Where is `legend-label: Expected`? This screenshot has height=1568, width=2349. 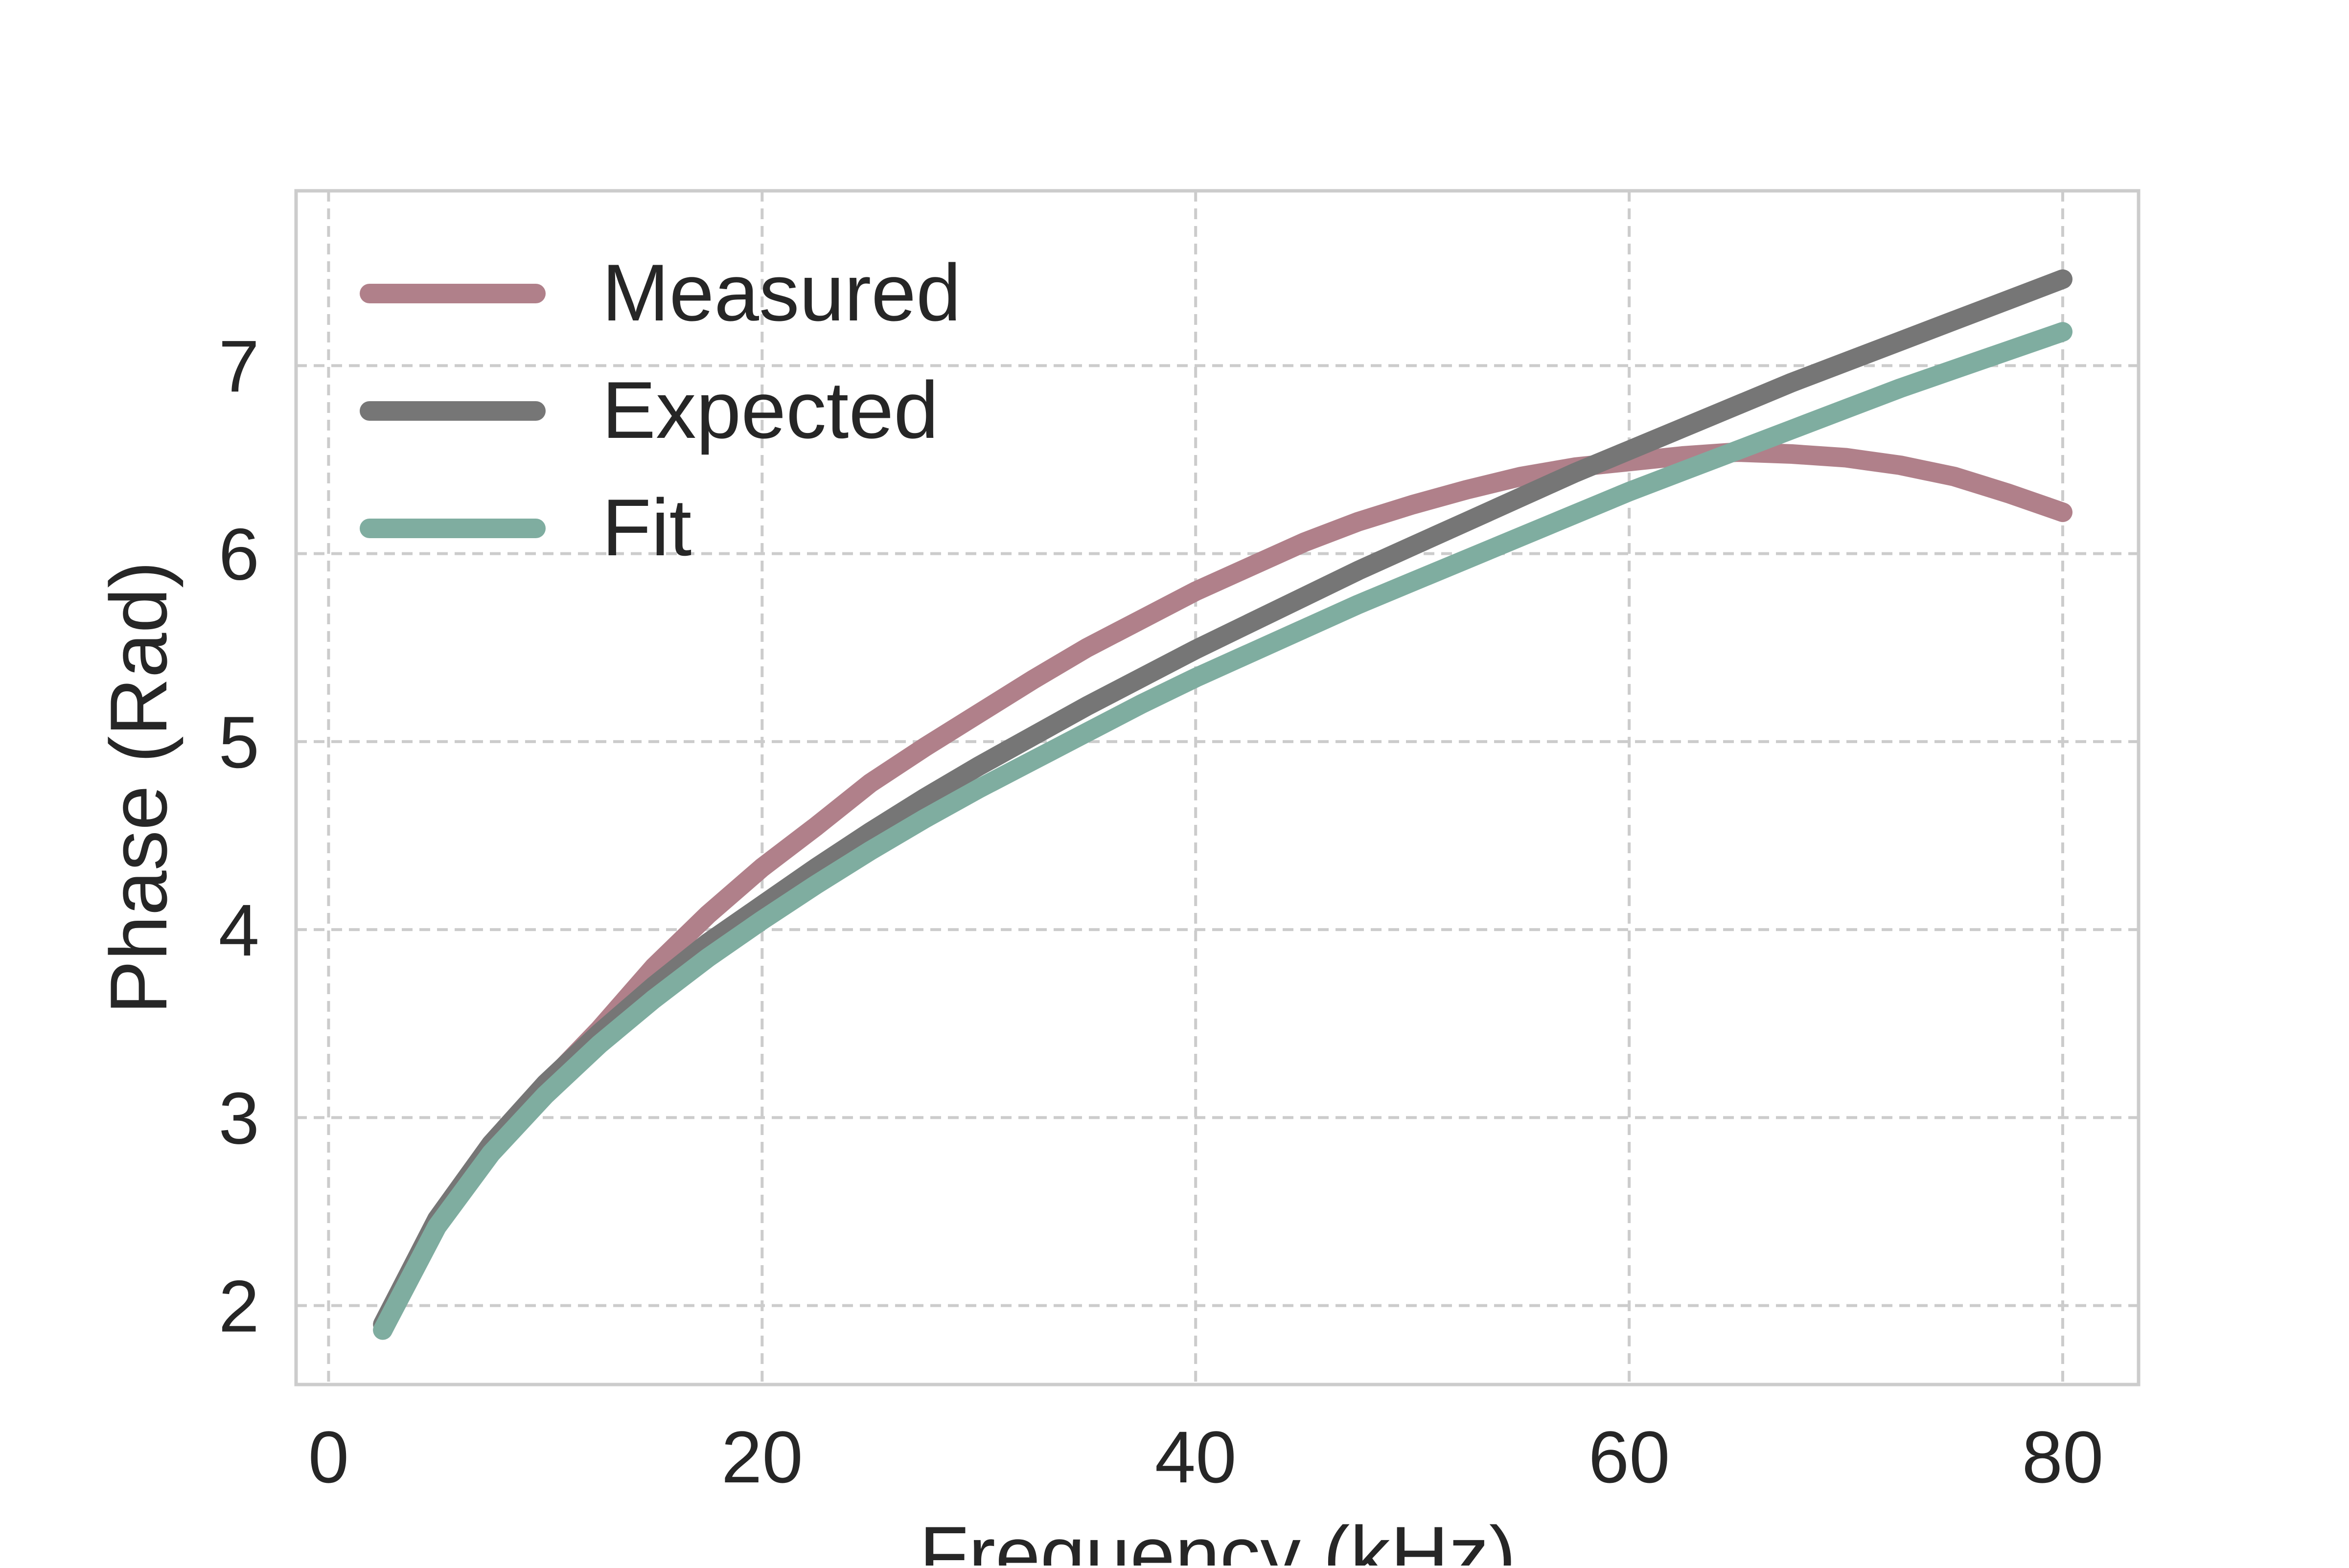
legend-label: Expected is located at coordinates (771, 410).